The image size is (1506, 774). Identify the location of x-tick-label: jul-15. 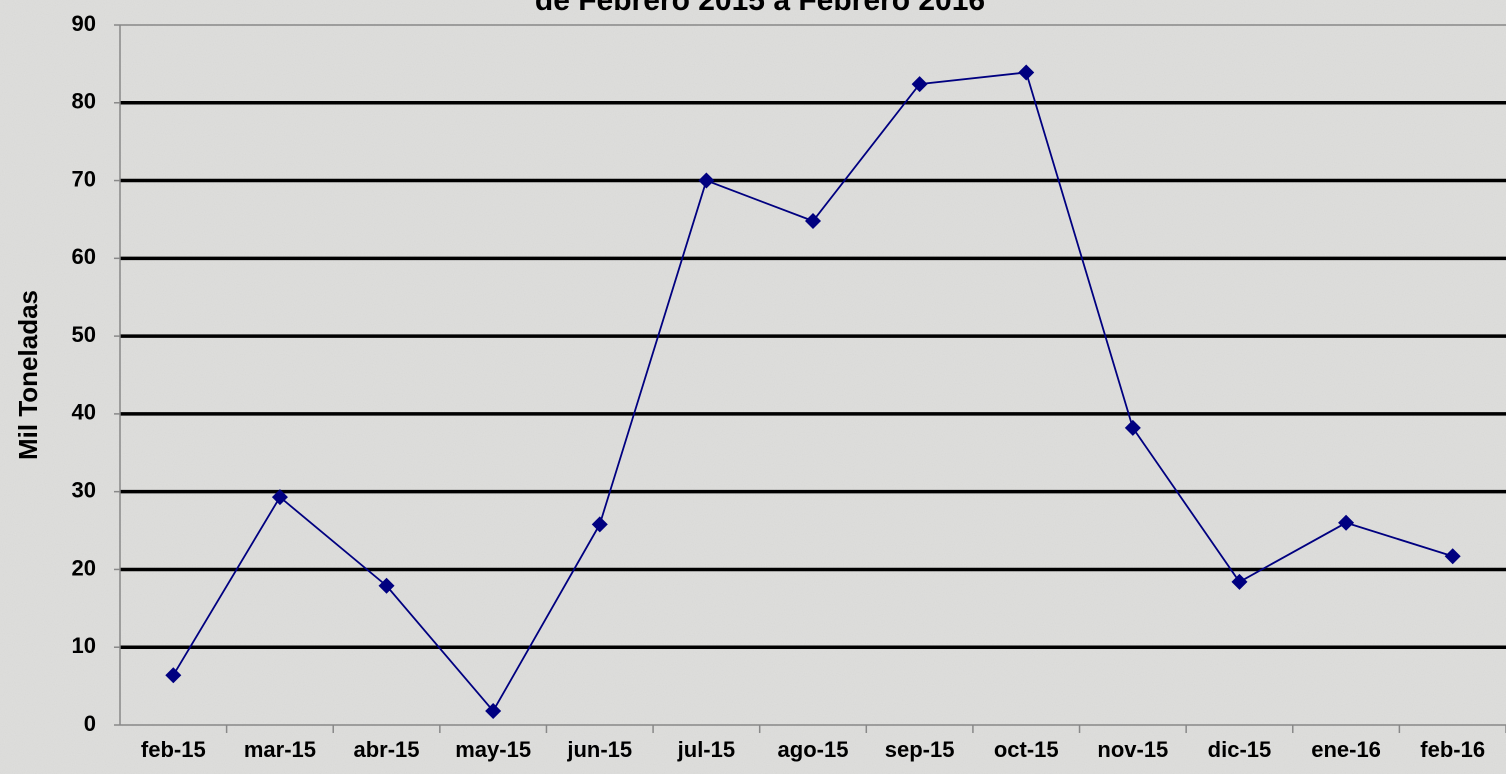
(706, 749).